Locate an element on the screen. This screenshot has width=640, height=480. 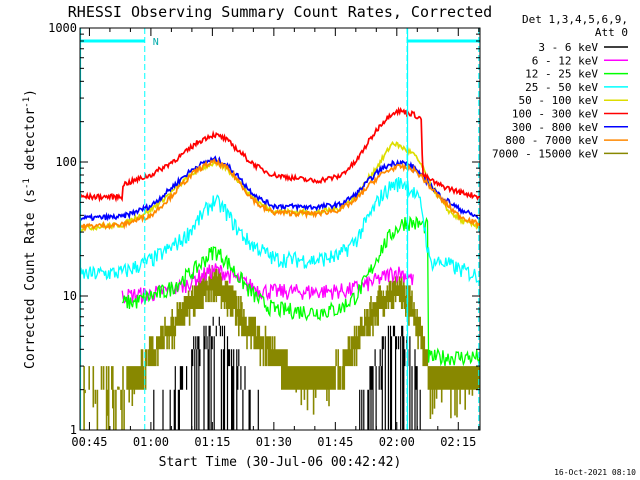
series-800-7000-kev-kev is located at coordinates (280, 195).